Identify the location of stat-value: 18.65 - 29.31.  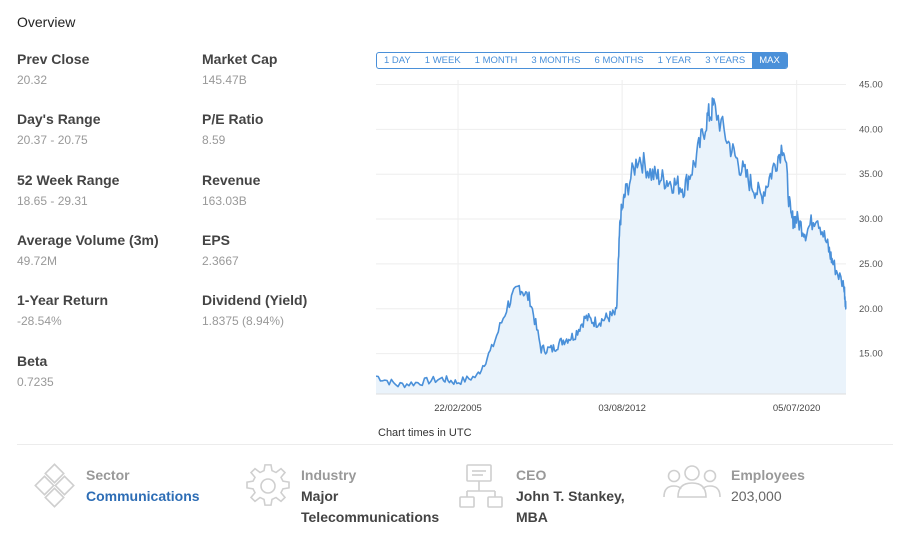
(52, 201).